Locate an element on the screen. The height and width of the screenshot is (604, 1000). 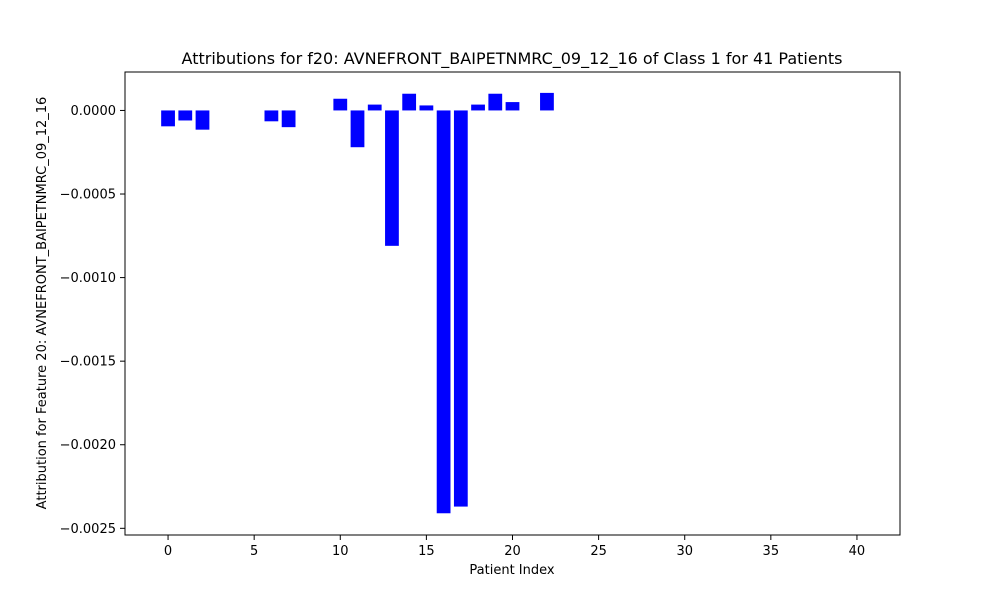
y-tick-label: −0.0025 is located at coordinates (88, 529).